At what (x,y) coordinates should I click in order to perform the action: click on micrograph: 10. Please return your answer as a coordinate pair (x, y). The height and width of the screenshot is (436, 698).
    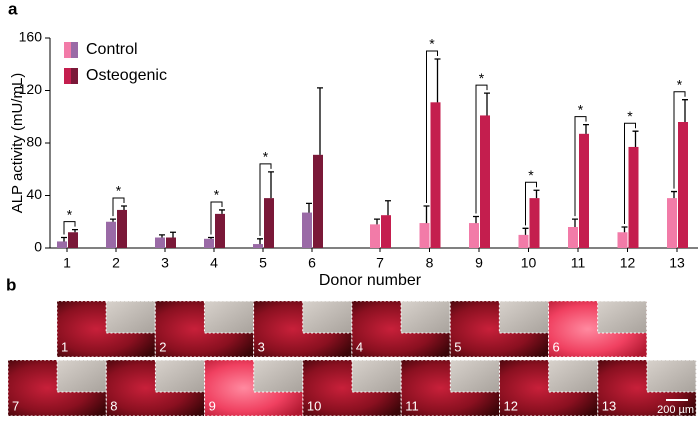
    Looking at the image, I should click on (352, 388).